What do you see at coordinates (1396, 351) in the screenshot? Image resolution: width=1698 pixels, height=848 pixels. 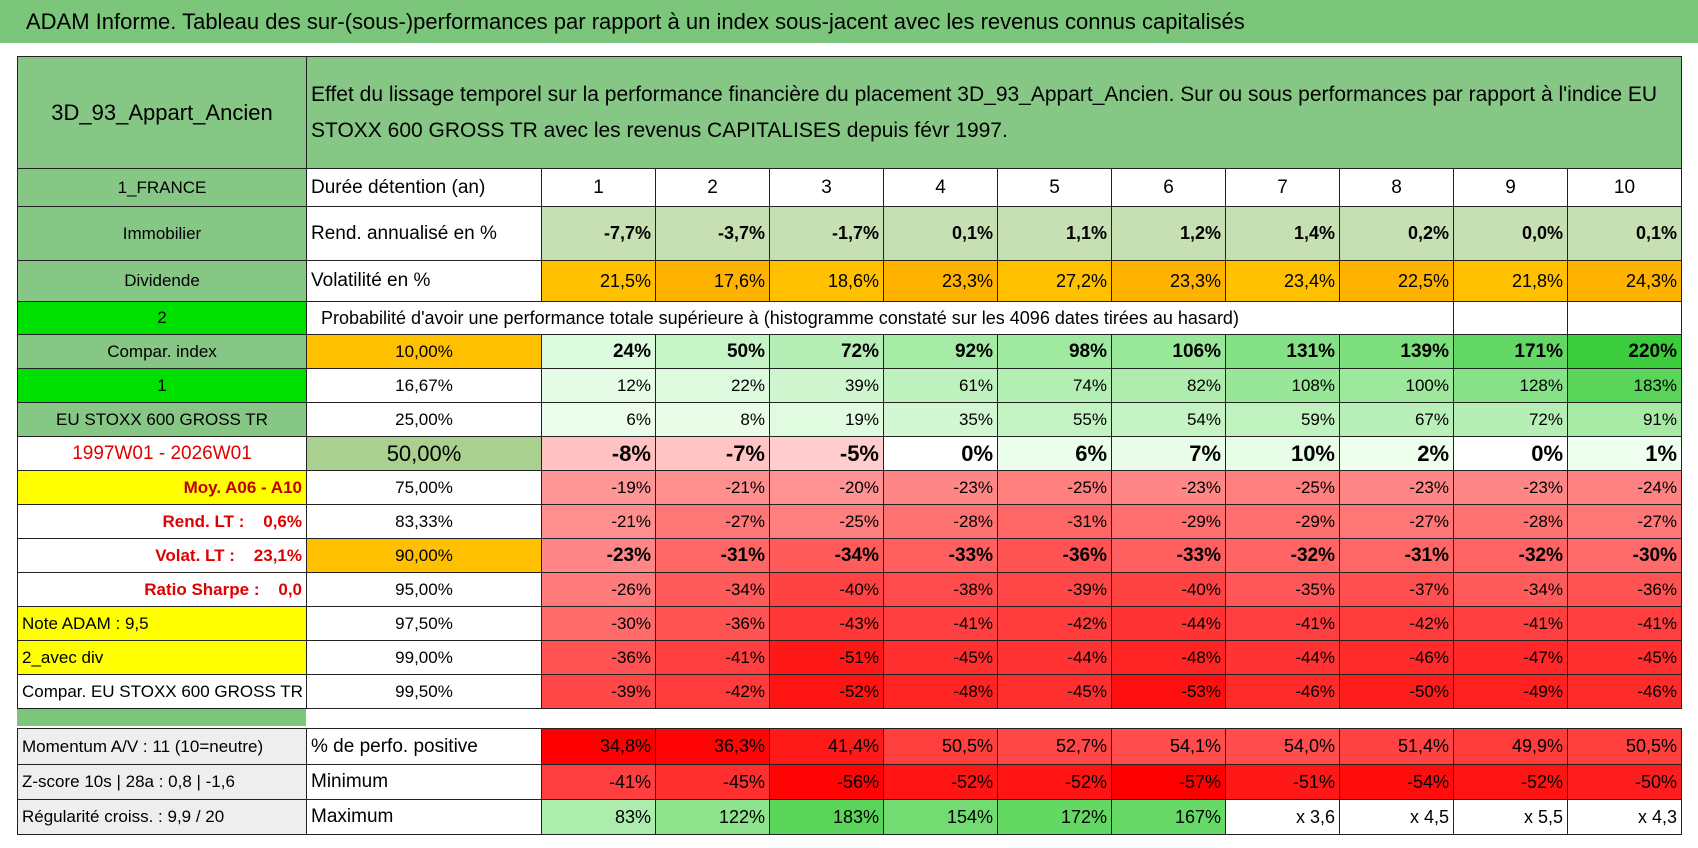 I see `table-cell: 139%` at bounding box center [1396, 351].